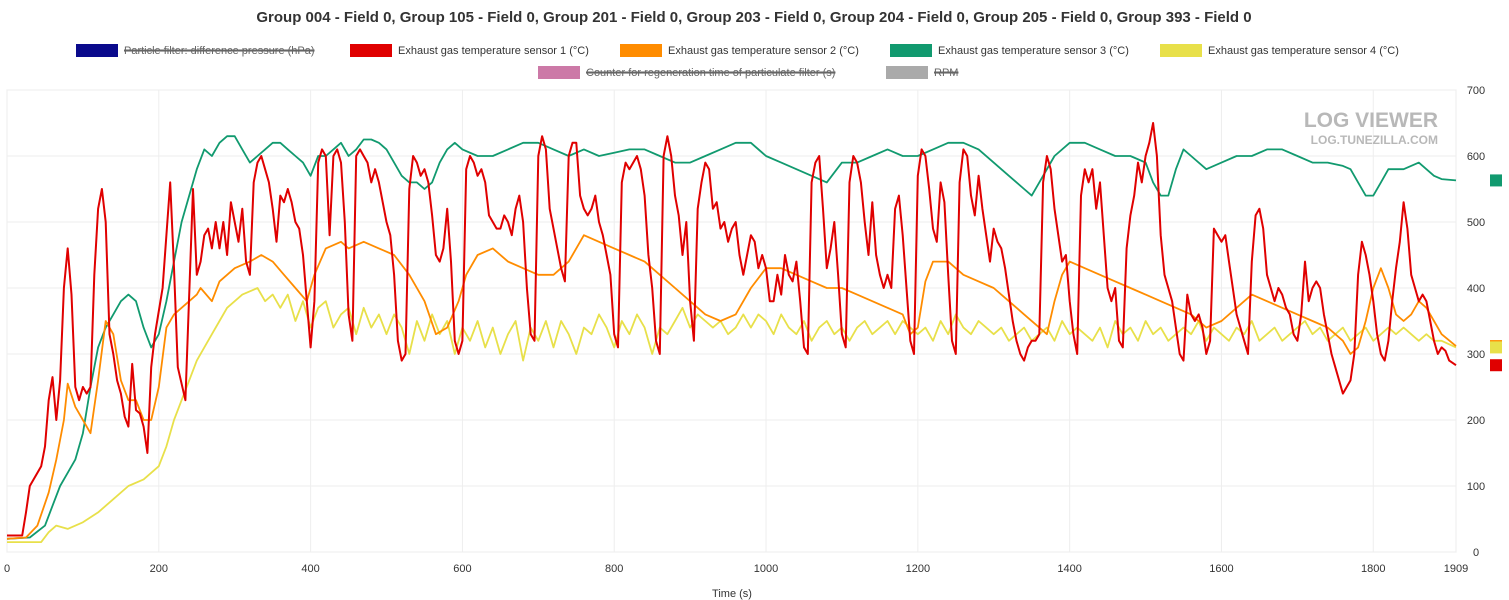 The height and width of the screenshot is (600, 1509). Describe the element at coordinates (1371, 120) in the screenshot. I see `watermark-title: LOG VIEWER` at that location.